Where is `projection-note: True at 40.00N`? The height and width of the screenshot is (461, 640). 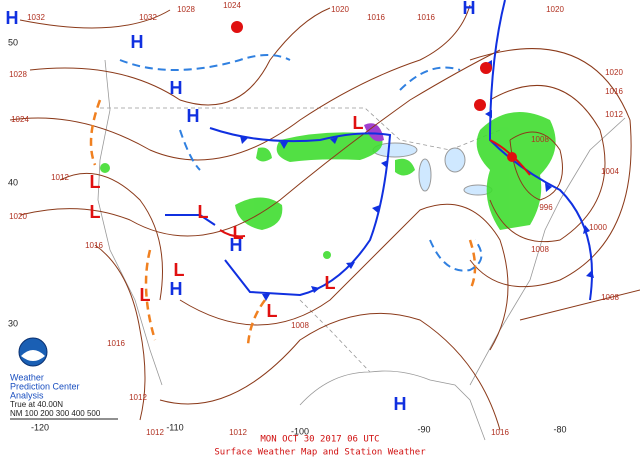 projection-note: True at 40.00N is located at coordinates (36, 404).